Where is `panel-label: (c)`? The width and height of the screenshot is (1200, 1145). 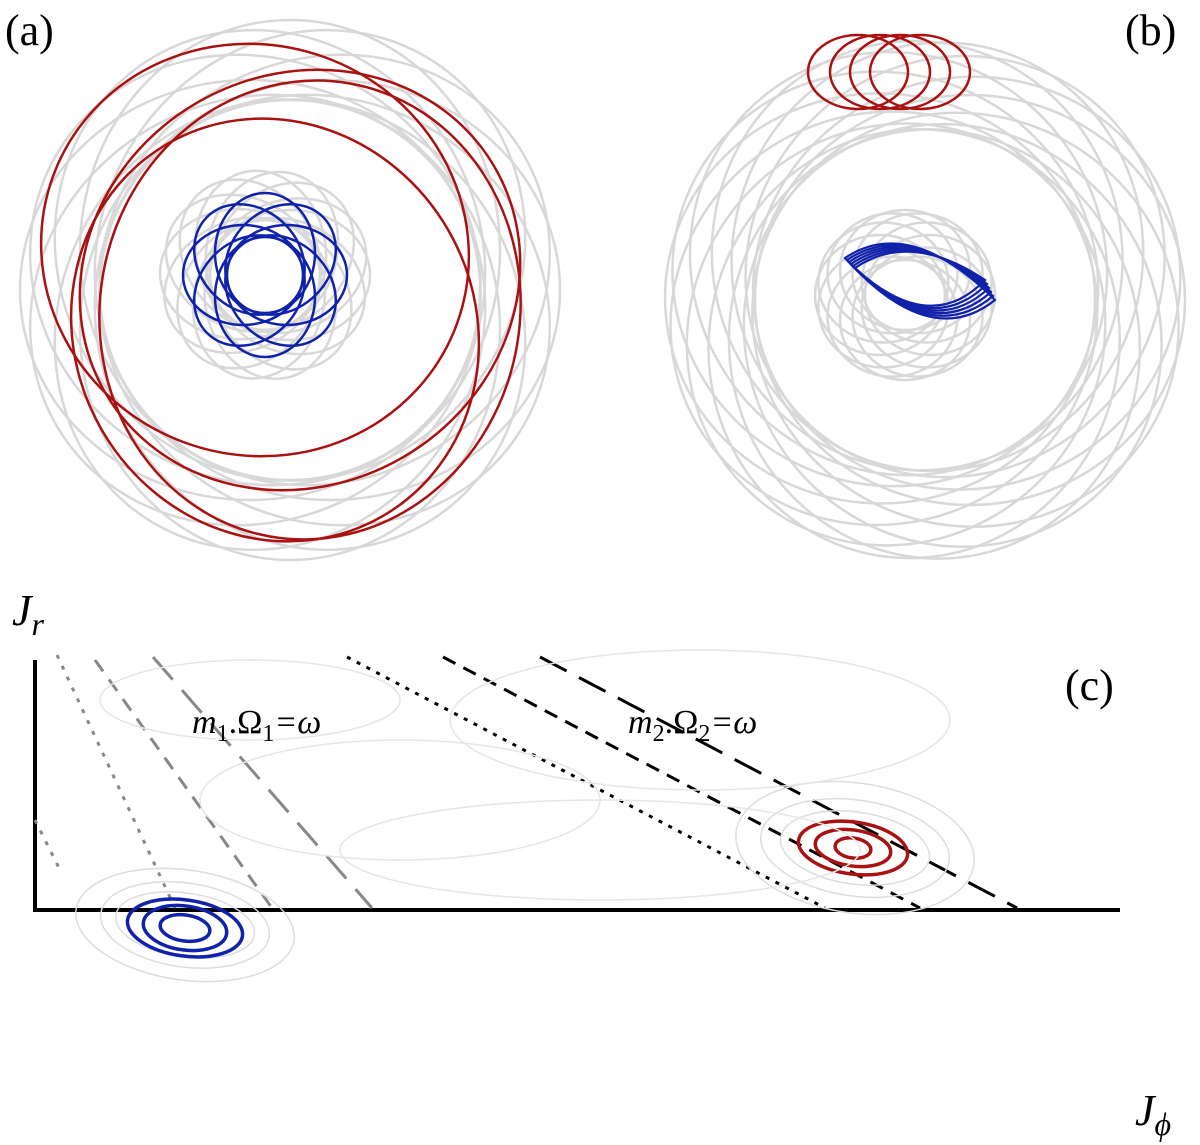
panel-label: (c) is located at coordinates (1089, 685).